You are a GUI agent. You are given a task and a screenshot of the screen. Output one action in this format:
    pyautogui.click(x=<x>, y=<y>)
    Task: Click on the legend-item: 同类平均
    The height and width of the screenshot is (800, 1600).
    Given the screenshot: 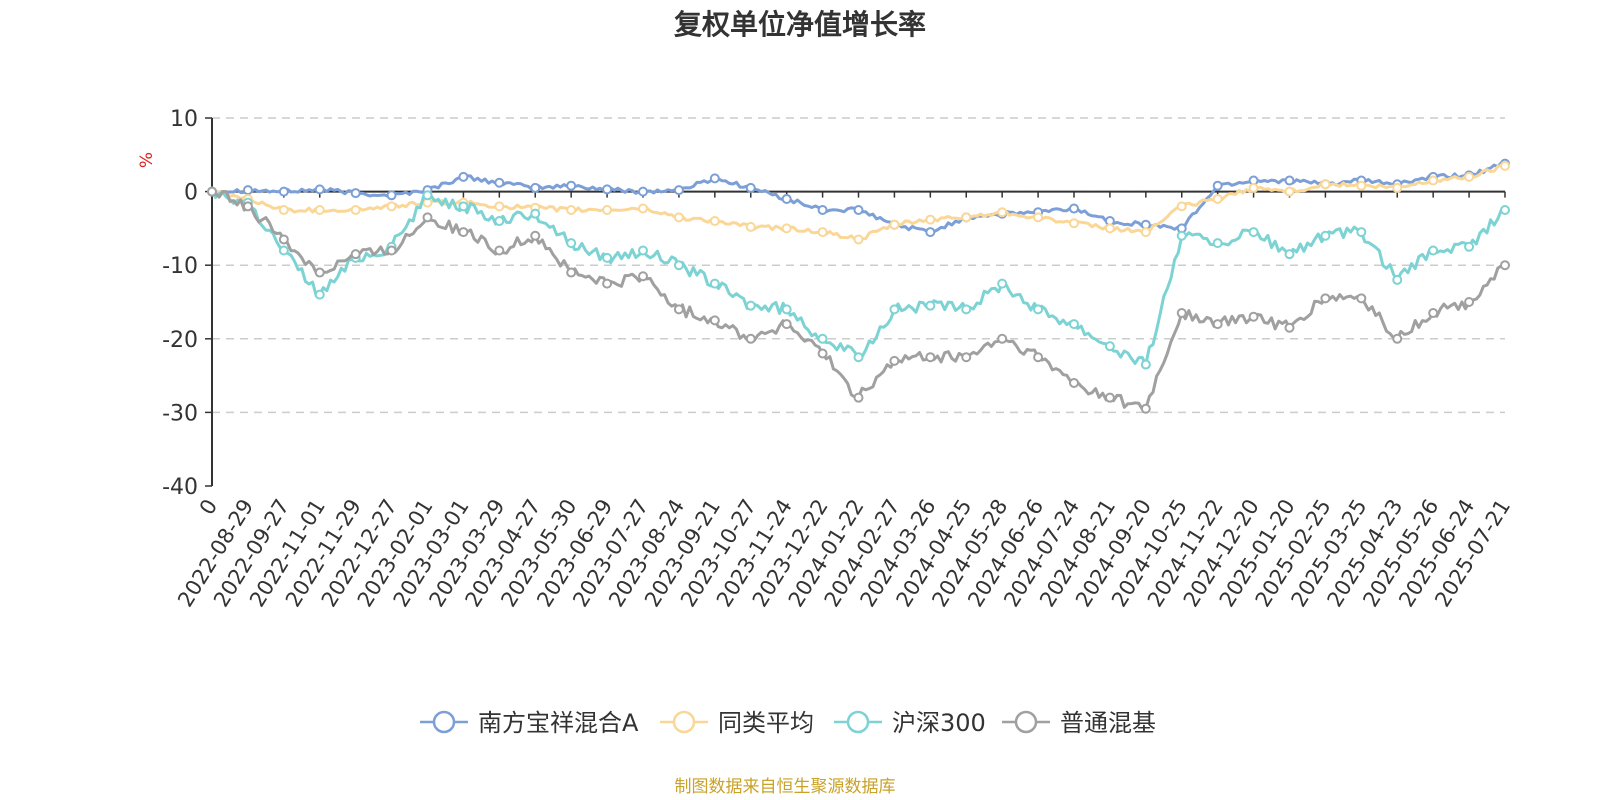 What is the action you would take?
    pyautogui.click(x=737, y=723)
    